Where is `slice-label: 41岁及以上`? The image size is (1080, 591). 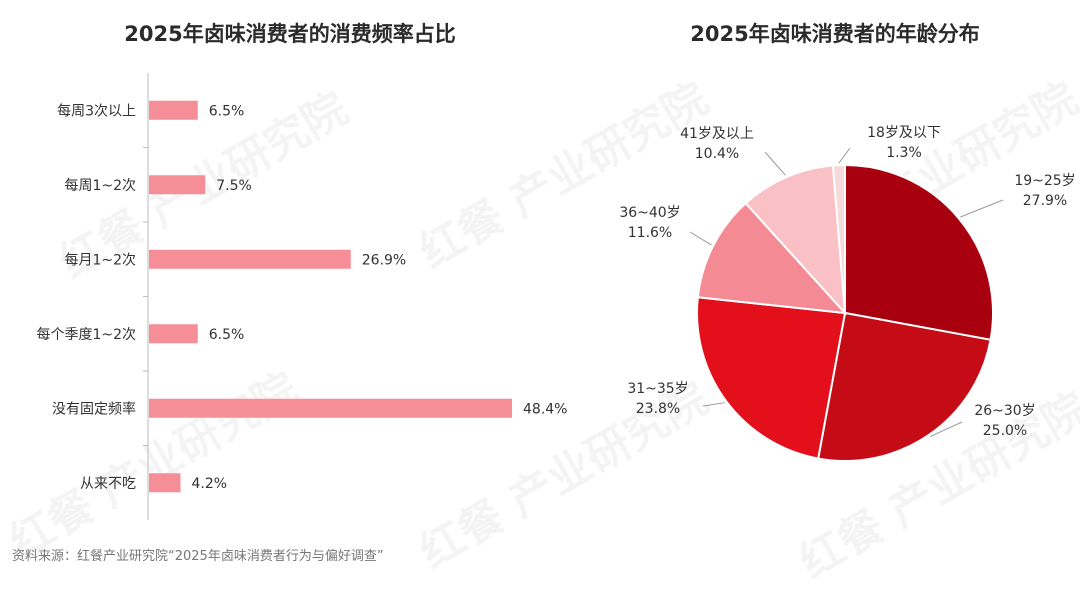
slice-label: 41岁及以上 is located at coordinates (717, 134).